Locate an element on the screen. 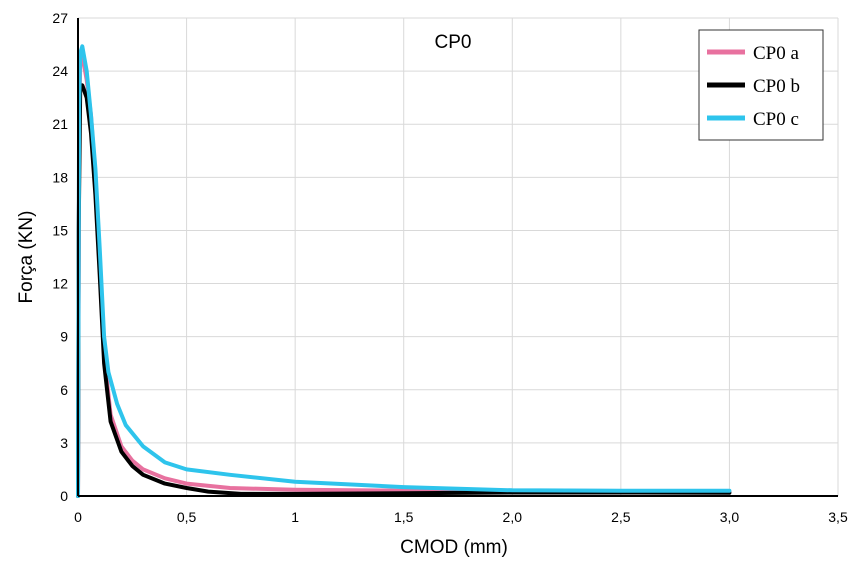 This screenshot has width=855, height=561. x-tick-label: 3,0 is located at coordinates (730, 517).